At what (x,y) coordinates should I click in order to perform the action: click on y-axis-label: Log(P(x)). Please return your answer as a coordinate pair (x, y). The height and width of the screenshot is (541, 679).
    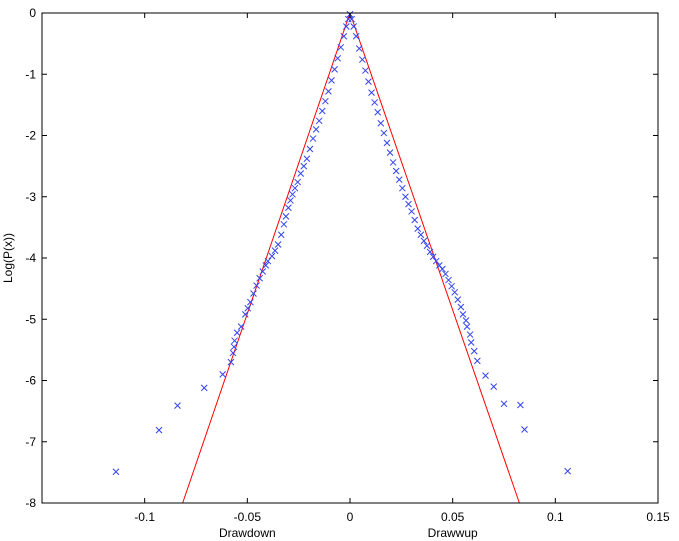
    Looking at the image, I should click on (8, 258).